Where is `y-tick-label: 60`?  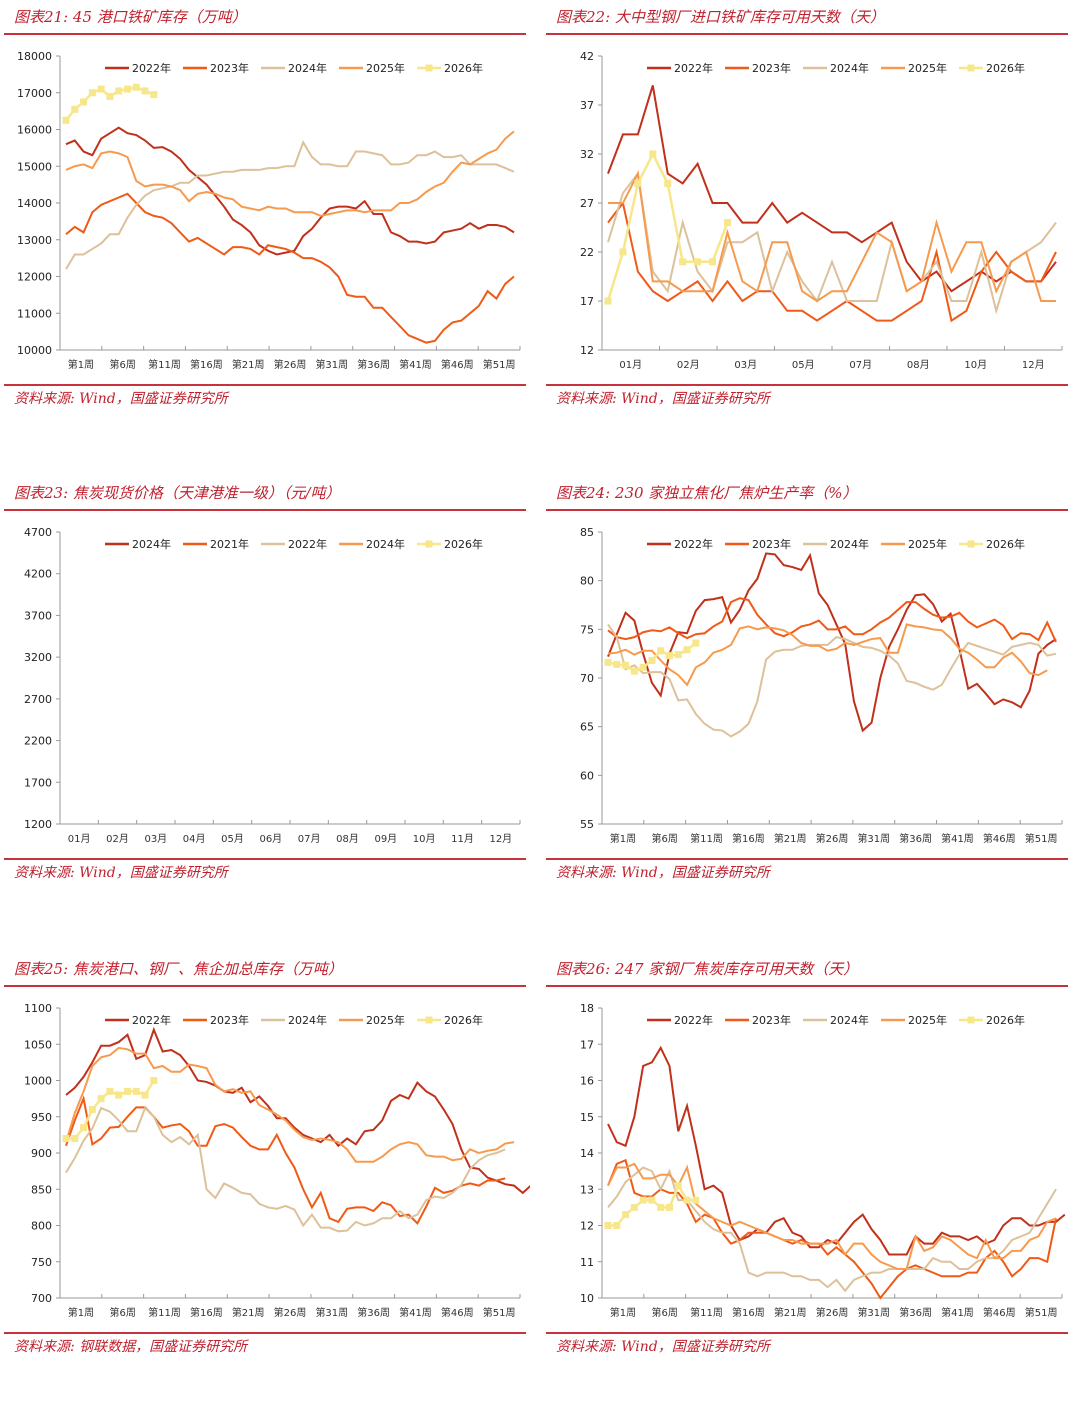 y-tick-label: 60 is located at coordinates (587, 775).